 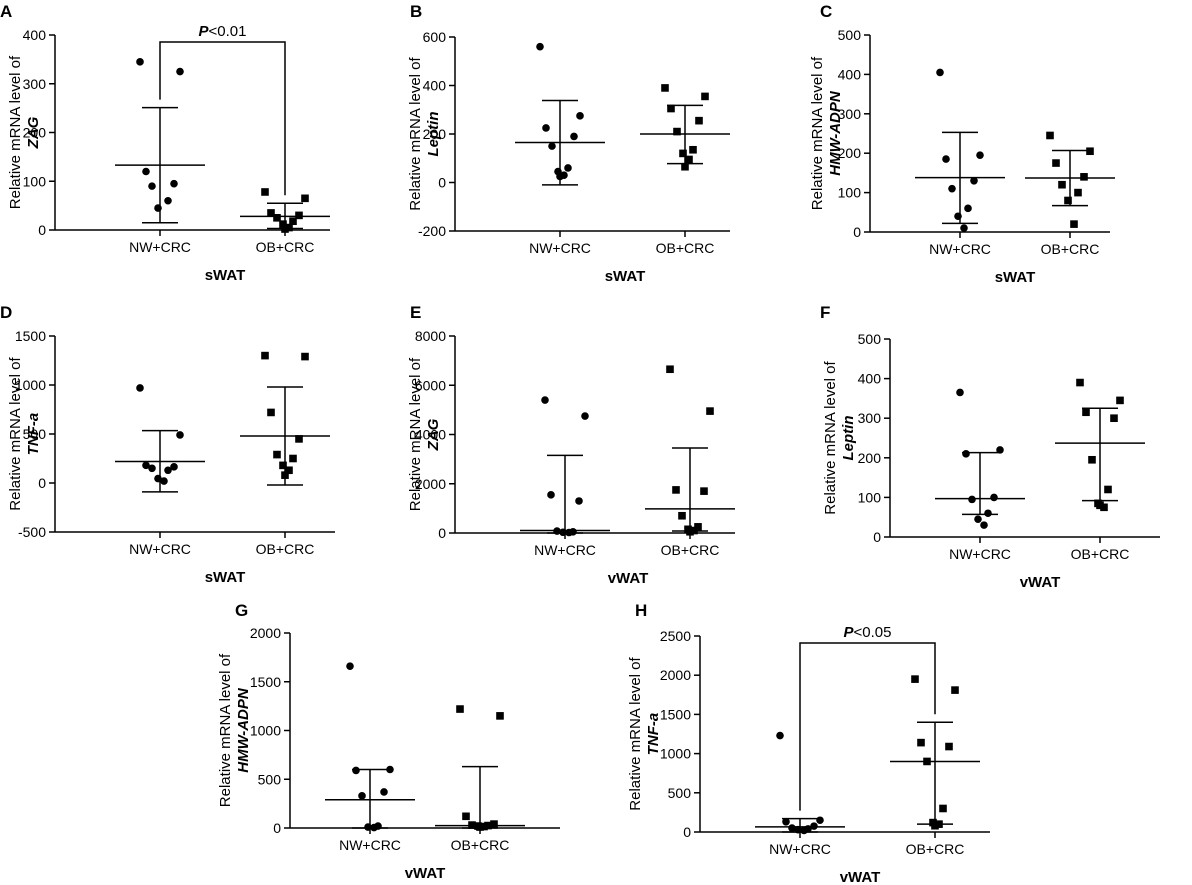 What do you see at coordinates (433, 134) in the screenshot?
I see `y-axis-gene-label: Leptin` at bounding box center [433, 134].